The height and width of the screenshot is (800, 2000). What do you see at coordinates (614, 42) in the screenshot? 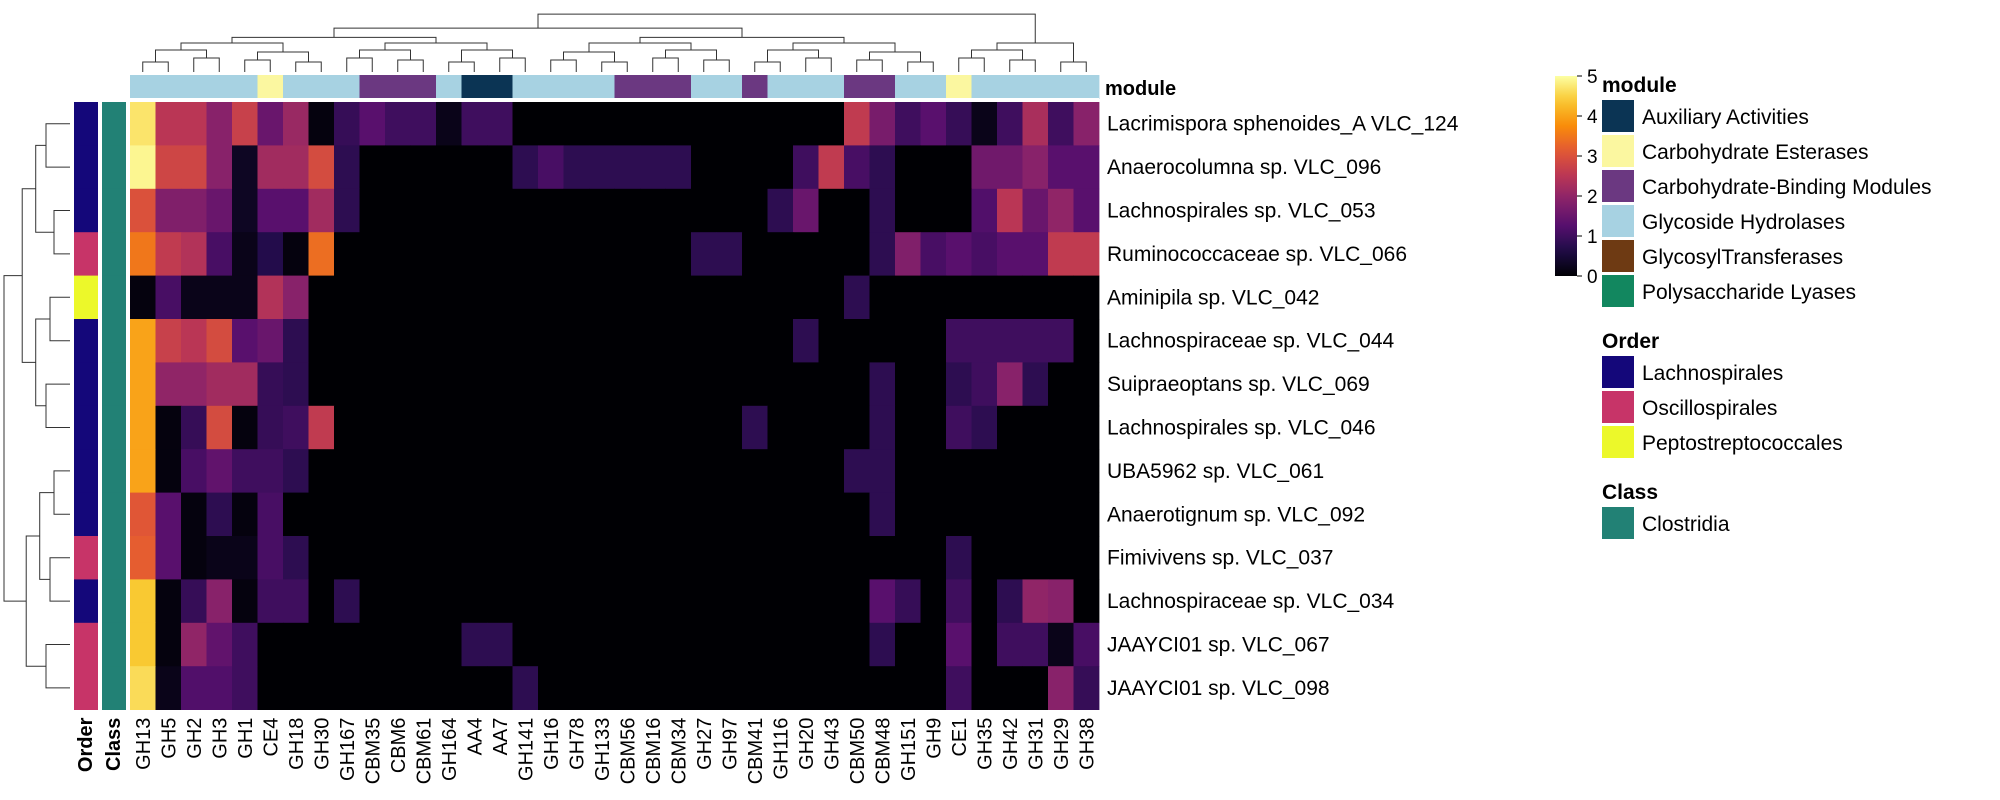
I see `column-dendrogram` at bounding box center [614, 42].